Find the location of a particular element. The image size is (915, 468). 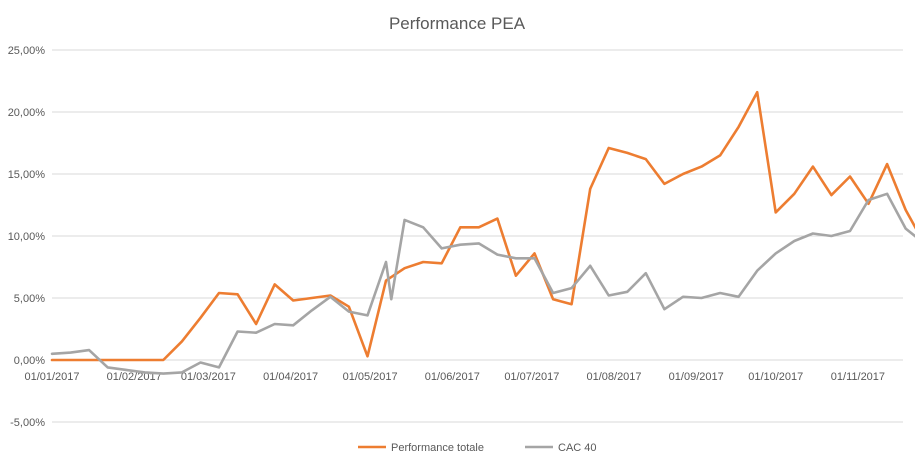

x-tick-label: 01/07/2017 is located at coordinates (531, 377).